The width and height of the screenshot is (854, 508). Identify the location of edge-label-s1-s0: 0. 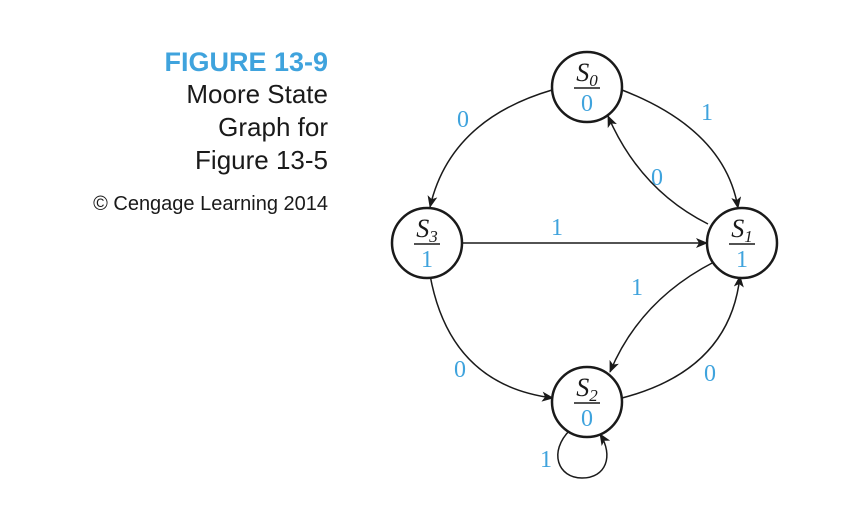
(657, 178).